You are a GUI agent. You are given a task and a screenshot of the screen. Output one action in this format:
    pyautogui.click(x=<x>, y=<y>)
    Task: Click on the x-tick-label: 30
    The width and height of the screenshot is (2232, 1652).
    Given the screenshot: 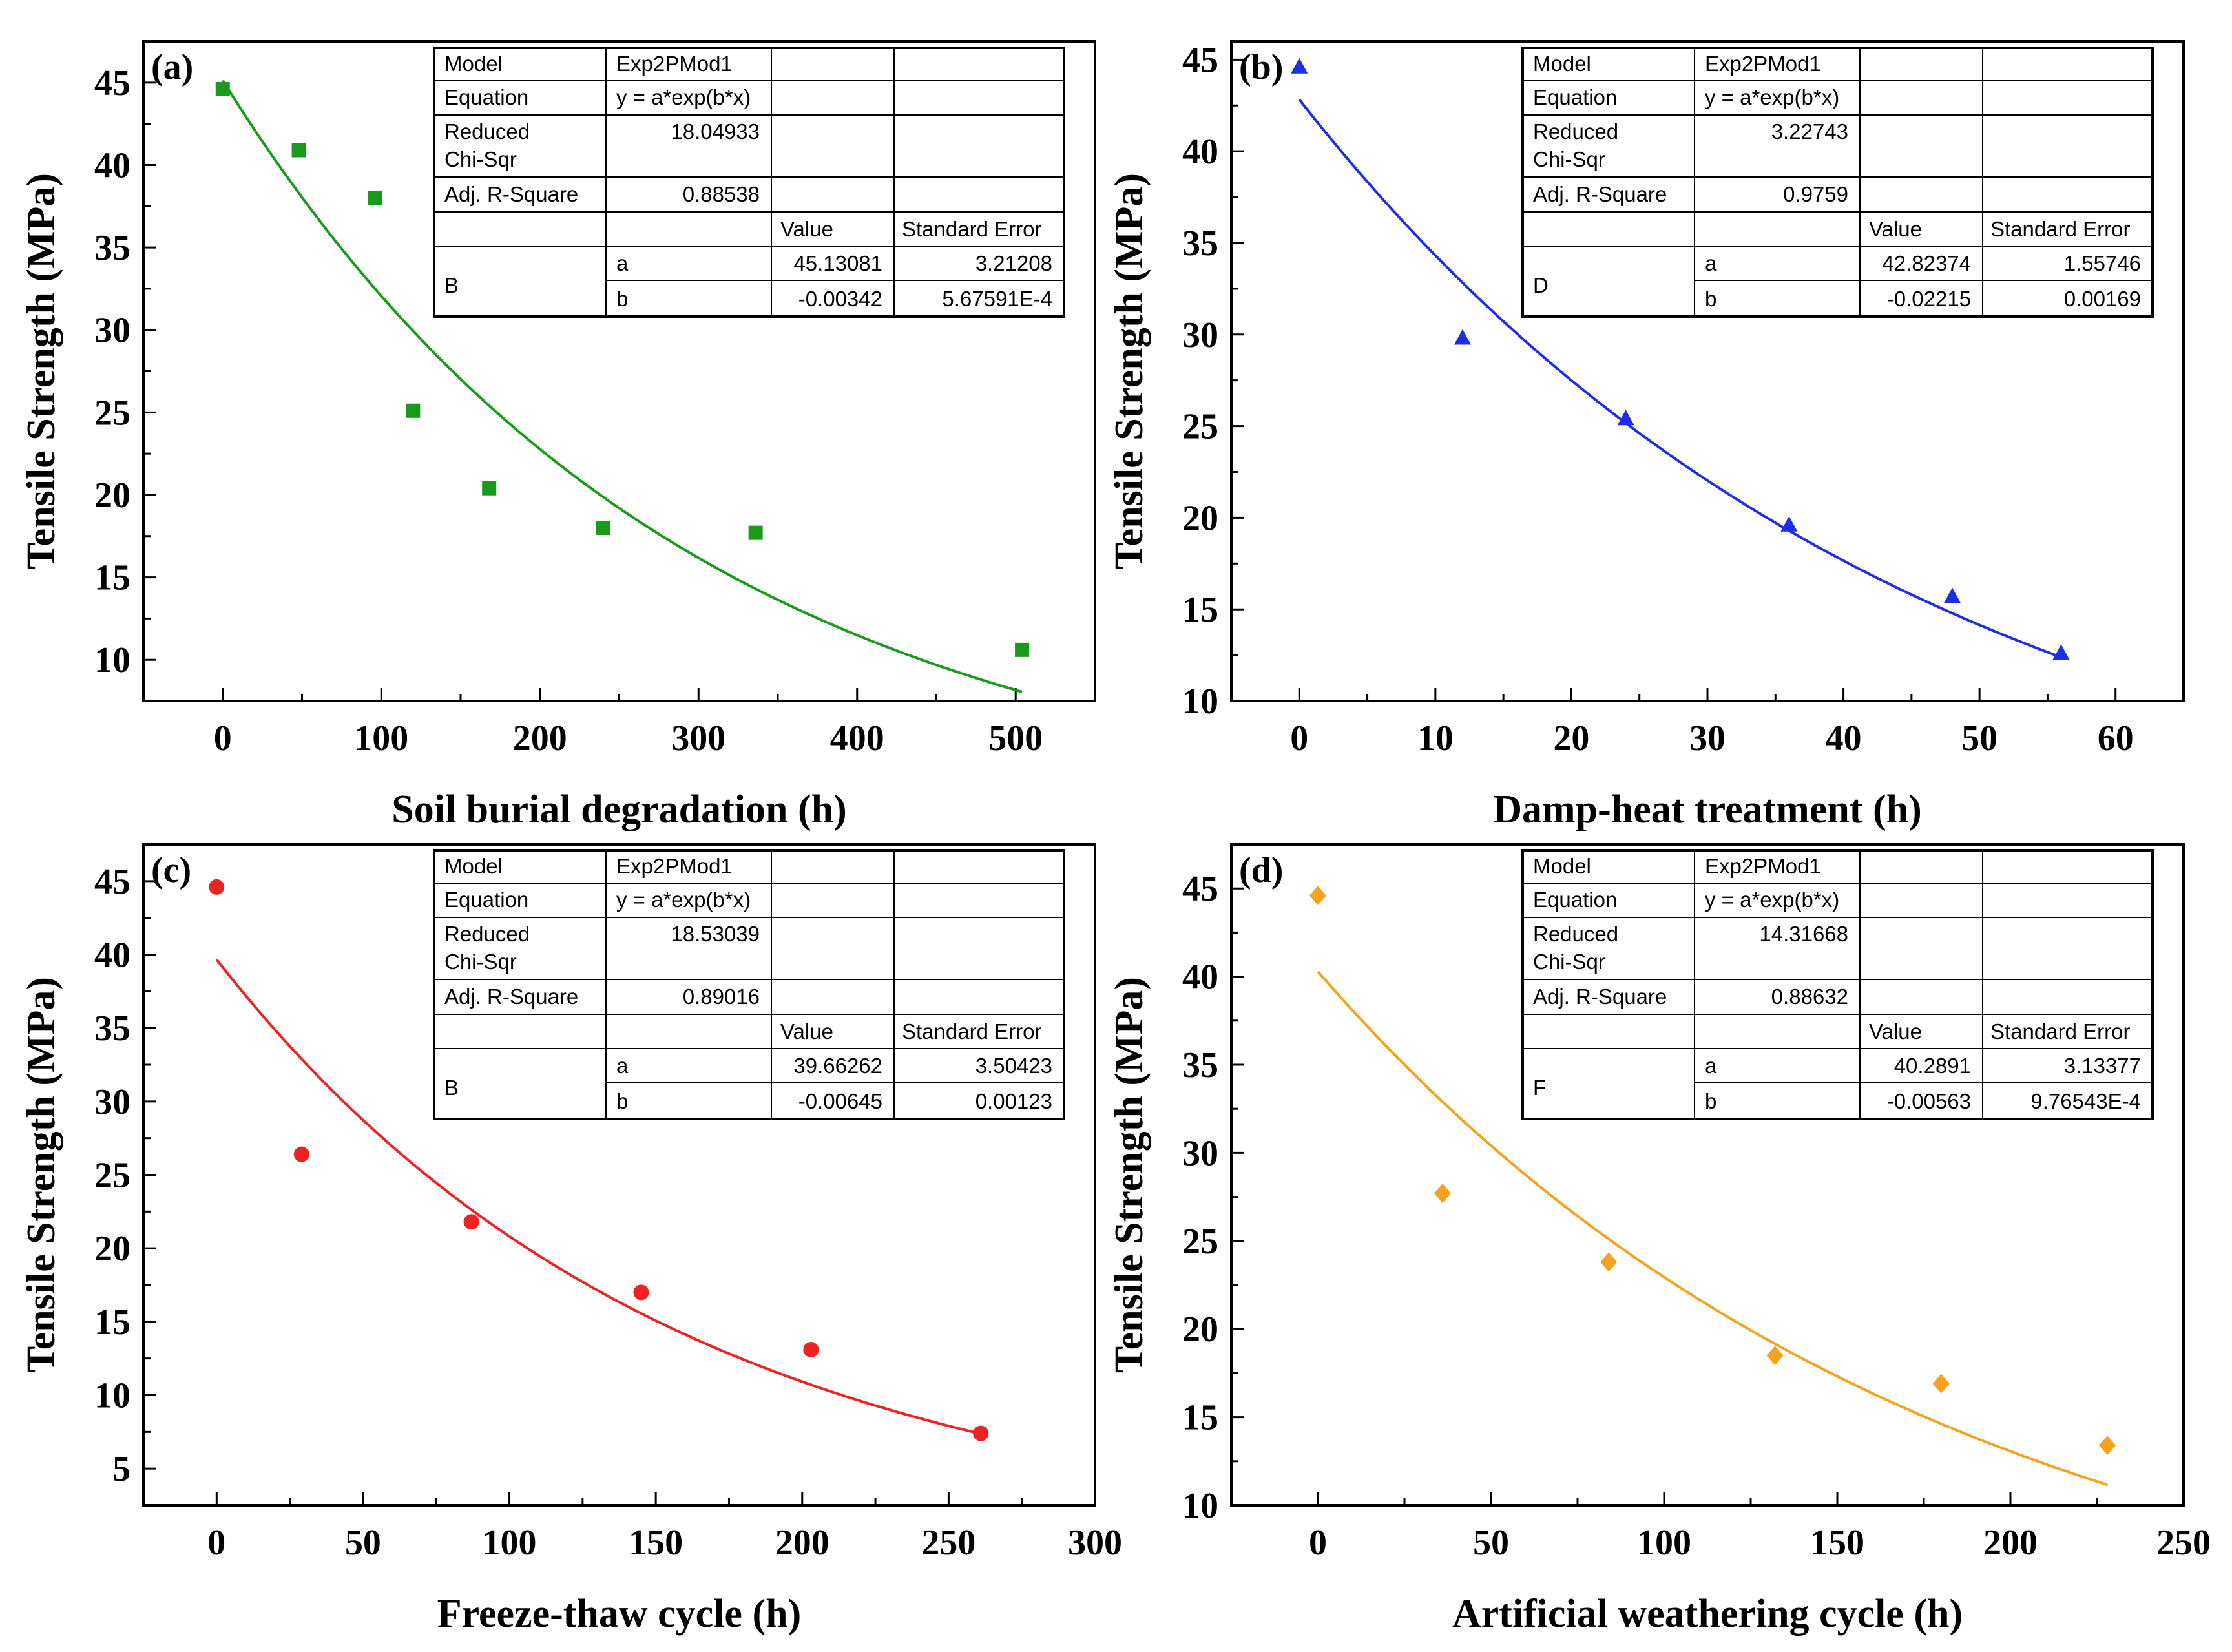 What is the action you would take?
    pyautogui.click(x=1707, y=738)
    